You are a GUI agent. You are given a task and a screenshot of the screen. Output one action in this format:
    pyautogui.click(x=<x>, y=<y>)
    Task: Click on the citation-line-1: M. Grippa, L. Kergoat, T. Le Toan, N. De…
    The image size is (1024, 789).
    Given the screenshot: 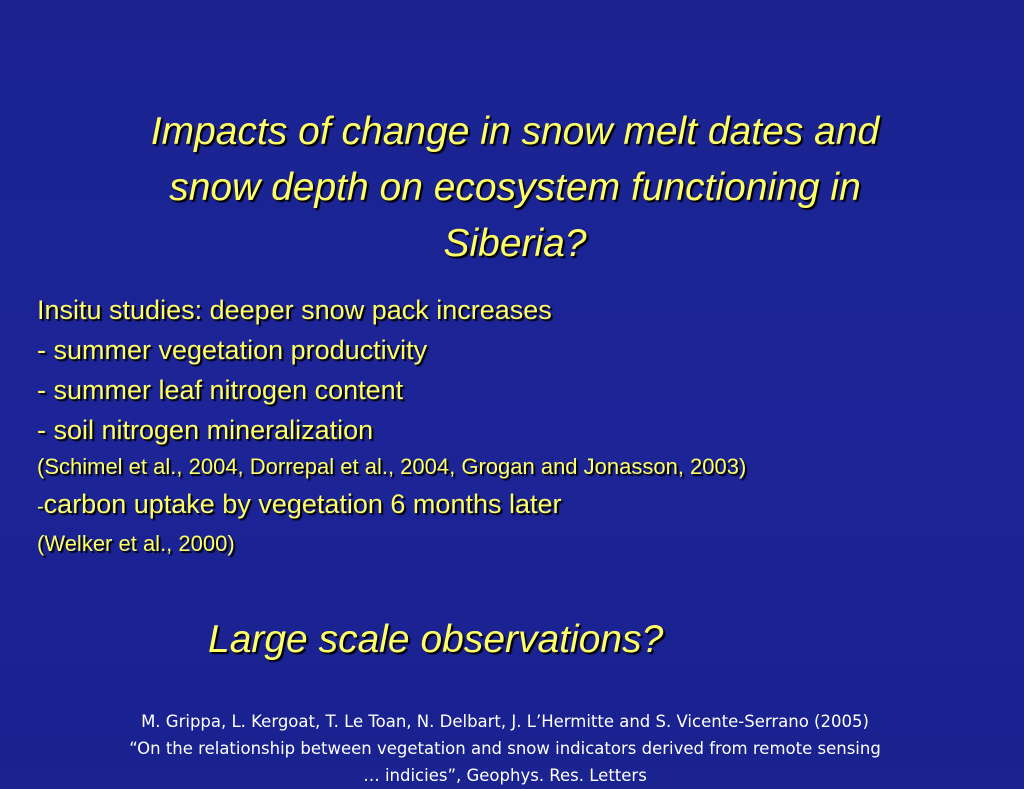 What is the action you would take?
    pyautogui.click(x=505, y=721)
    